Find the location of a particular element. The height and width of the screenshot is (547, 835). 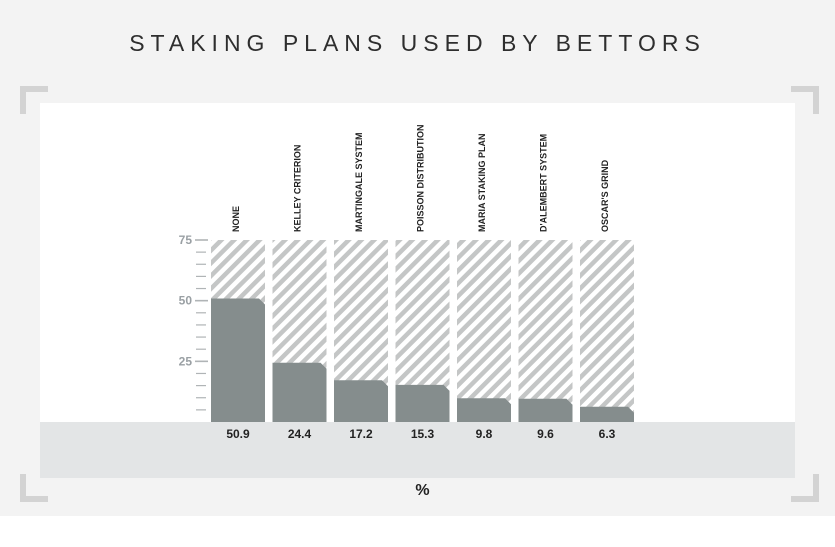

value-label: 6.3 is located at coordinates (607, 434).